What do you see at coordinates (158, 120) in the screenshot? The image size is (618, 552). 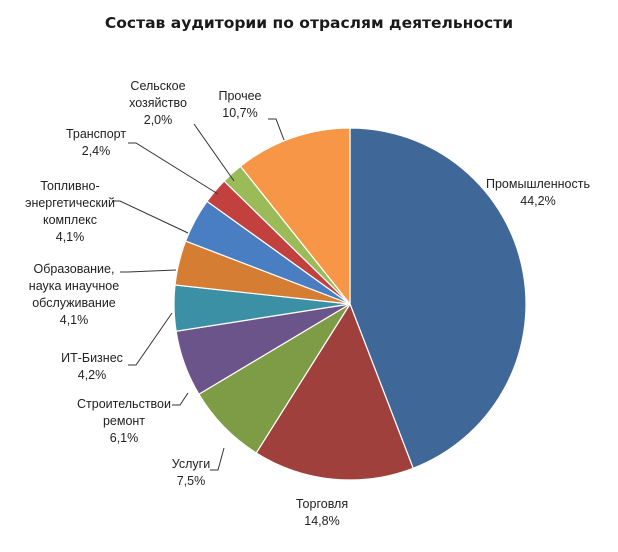 I see `slice-percent: 2,0%` at bounding box center [158, 120].